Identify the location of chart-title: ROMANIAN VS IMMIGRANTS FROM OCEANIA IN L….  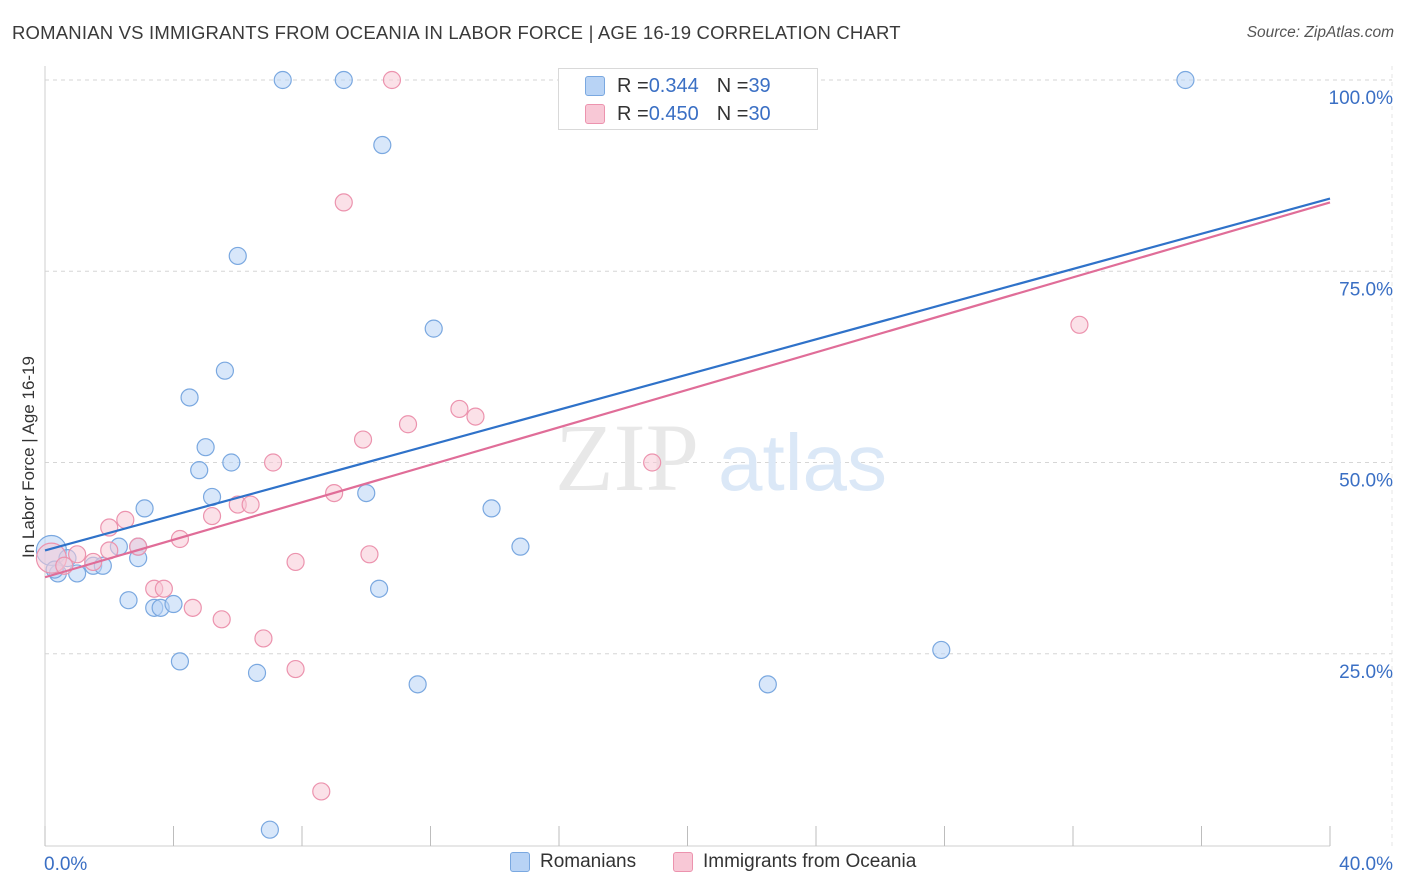
(456, 32).